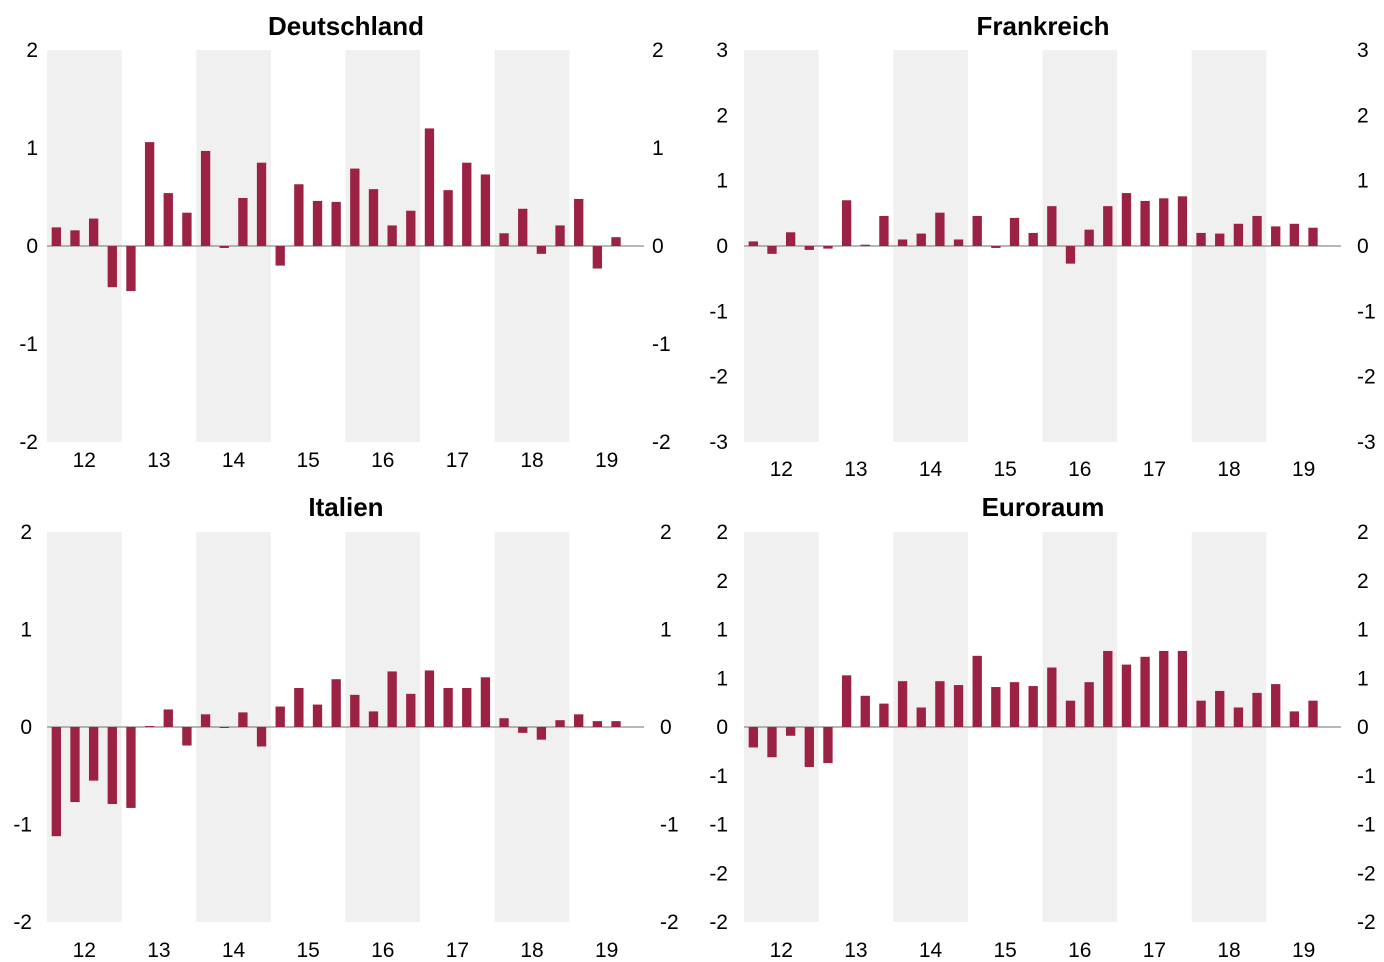 The width and height of the screenshot is (1384, 962). I want to click on y-tick-label-left: -1, so click(718, 825).